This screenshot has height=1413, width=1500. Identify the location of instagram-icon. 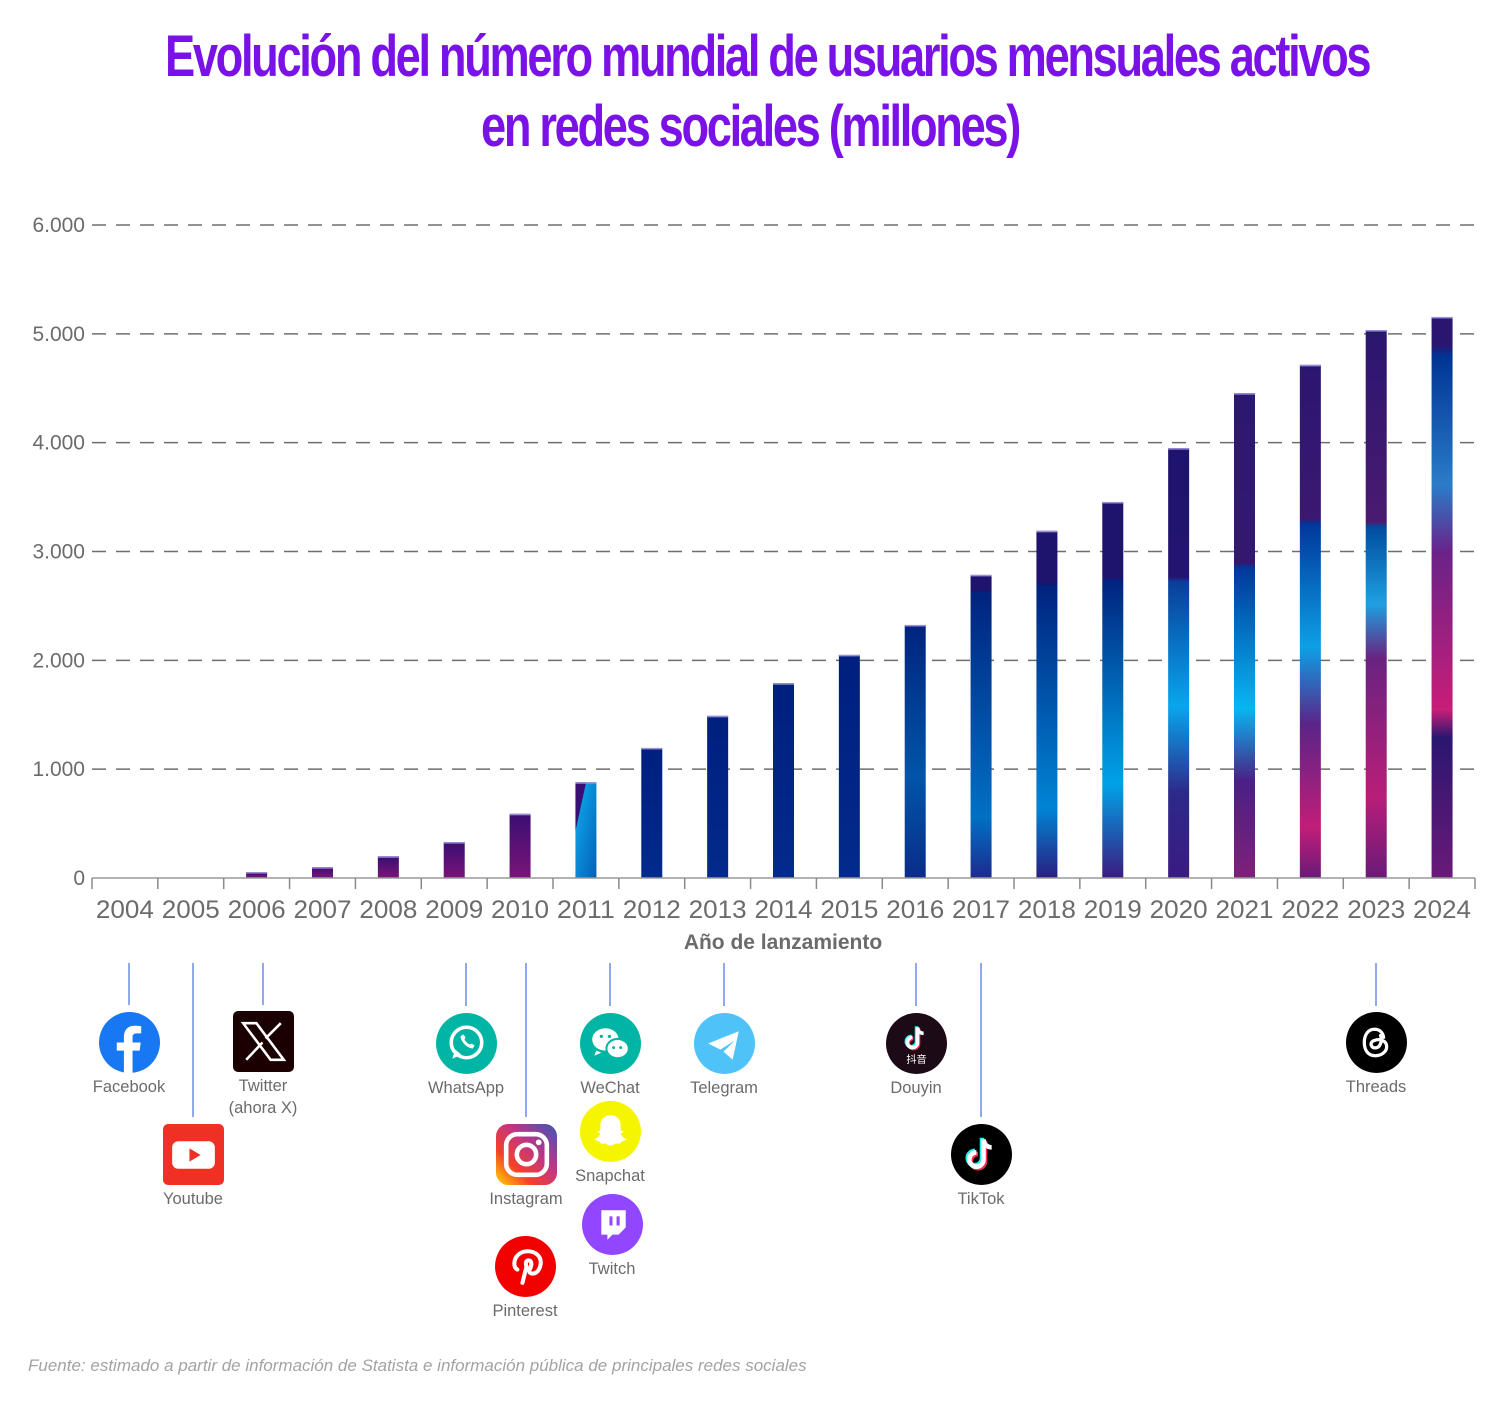
(526, 1154).